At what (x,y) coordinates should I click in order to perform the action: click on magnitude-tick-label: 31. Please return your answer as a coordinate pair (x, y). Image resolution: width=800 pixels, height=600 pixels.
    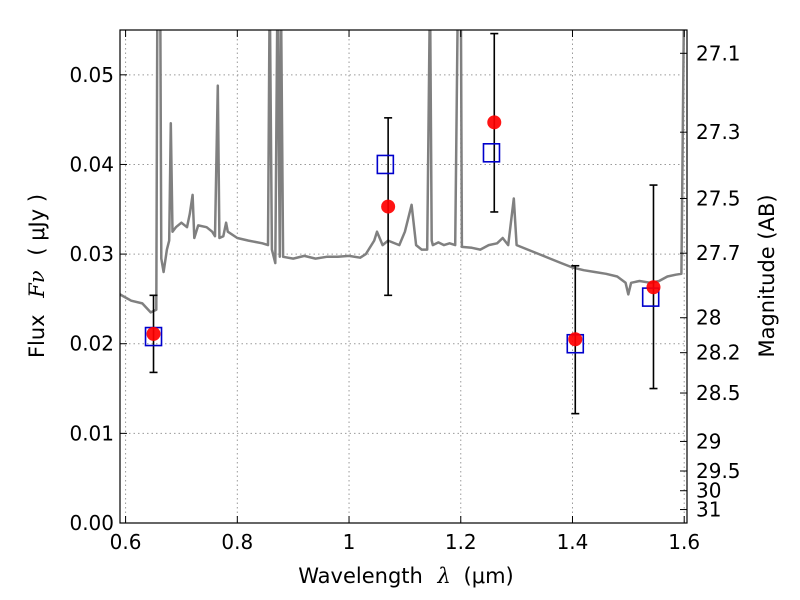
    Looking at the image, I should click on (708, 510).